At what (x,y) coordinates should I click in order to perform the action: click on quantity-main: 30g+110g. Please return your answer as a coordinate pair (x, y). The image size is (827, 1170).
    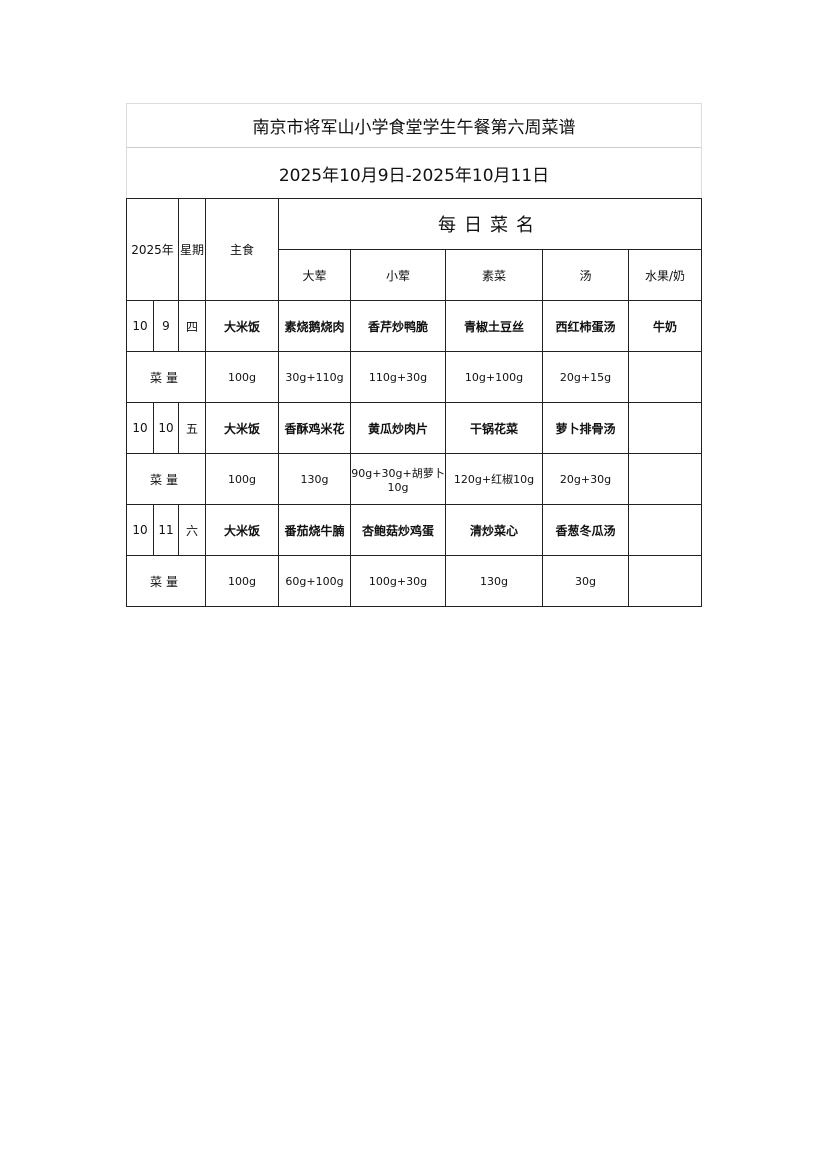
    Looking at the image, I should click on (314, 377).